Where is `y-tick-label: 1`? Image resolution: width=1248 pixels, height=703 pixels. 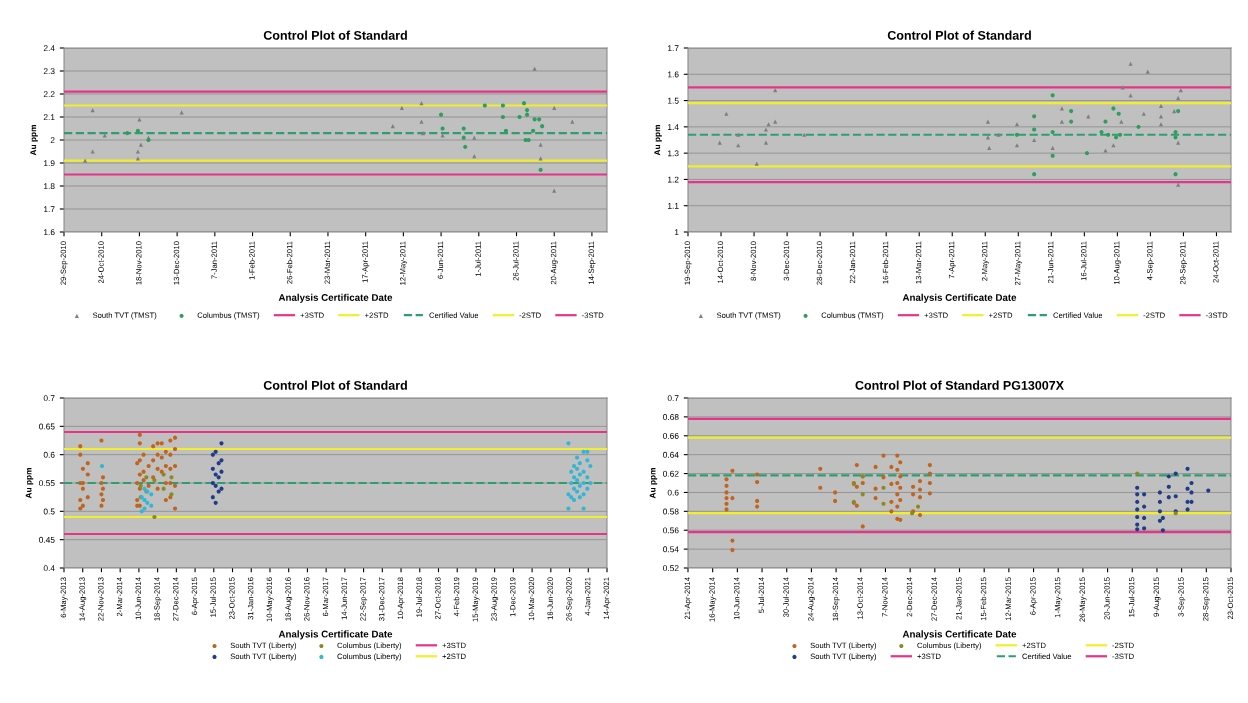
y-tick-label: 1 is located at coordinates (676, 232).